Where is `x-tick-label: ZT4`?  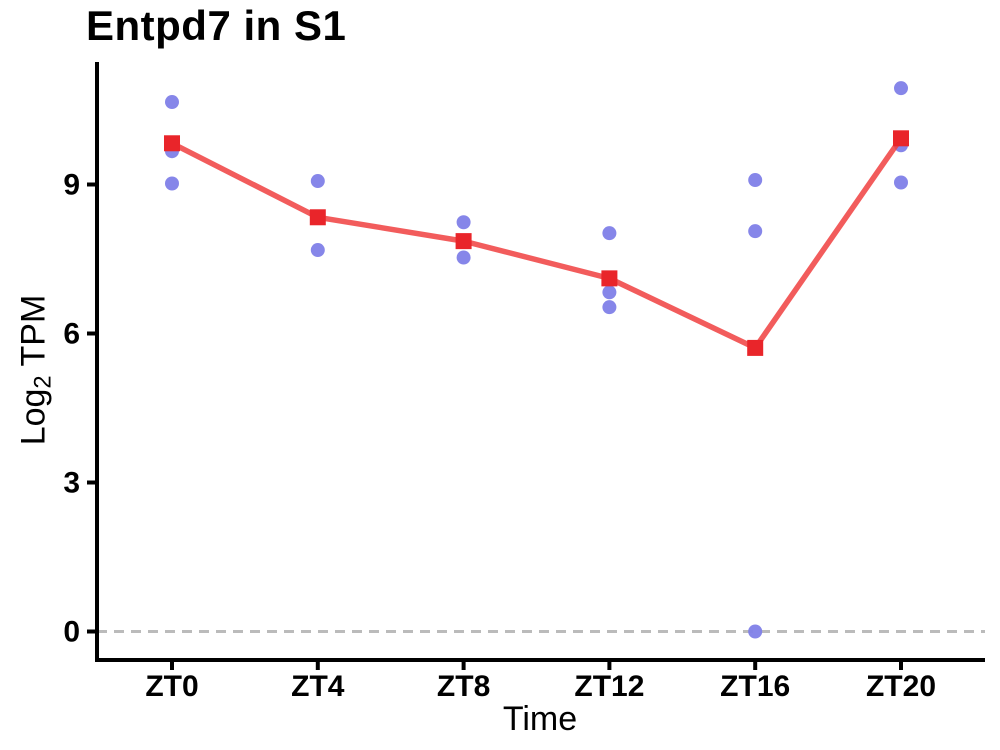 x-tick-label: ZT4 is located at coordinates (318, 686).